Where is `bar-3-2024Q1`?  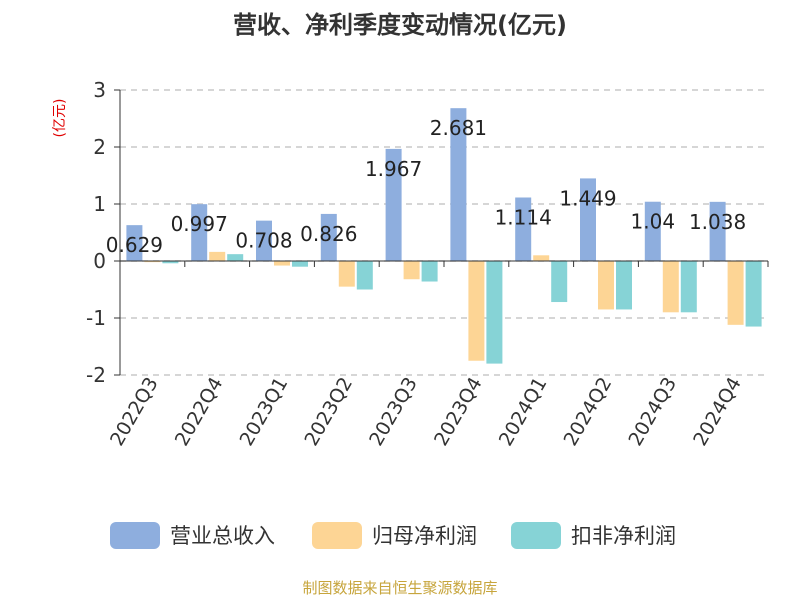
bar-3-2024Q1 is located at coordinates (559, 282).